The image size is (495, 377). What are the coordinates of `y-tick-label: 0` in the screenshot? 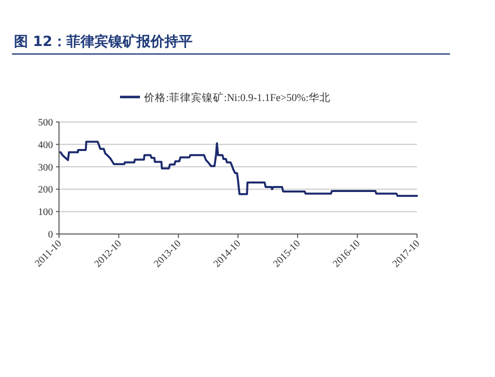 It's located at (50, 235).